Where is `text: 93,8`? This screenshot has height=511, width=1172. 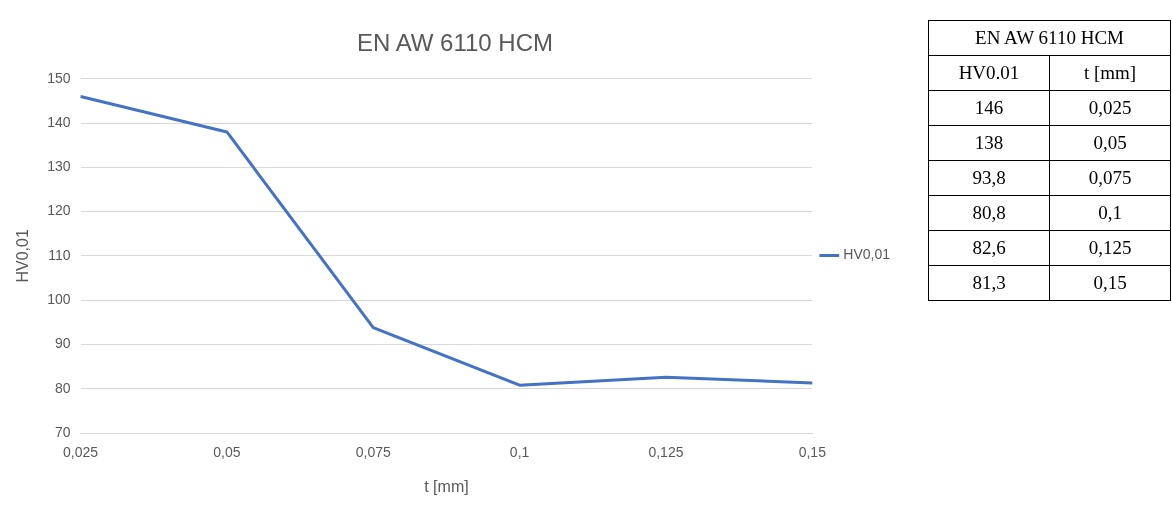 text: 93,8 is located at coordinates (989, 177).